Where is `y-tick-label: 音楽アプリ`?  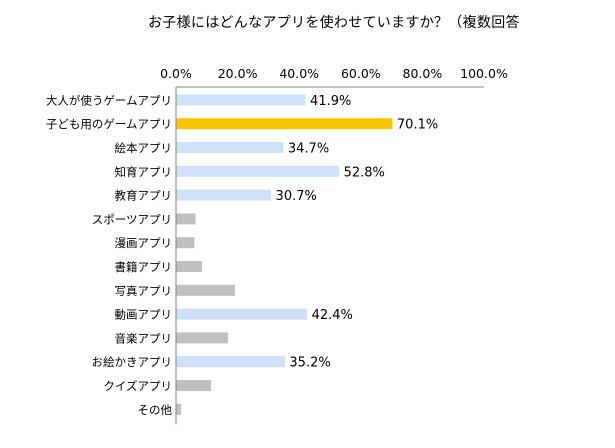
y-tick-label: 音楽アプリ is located at coordinates (144, 338).